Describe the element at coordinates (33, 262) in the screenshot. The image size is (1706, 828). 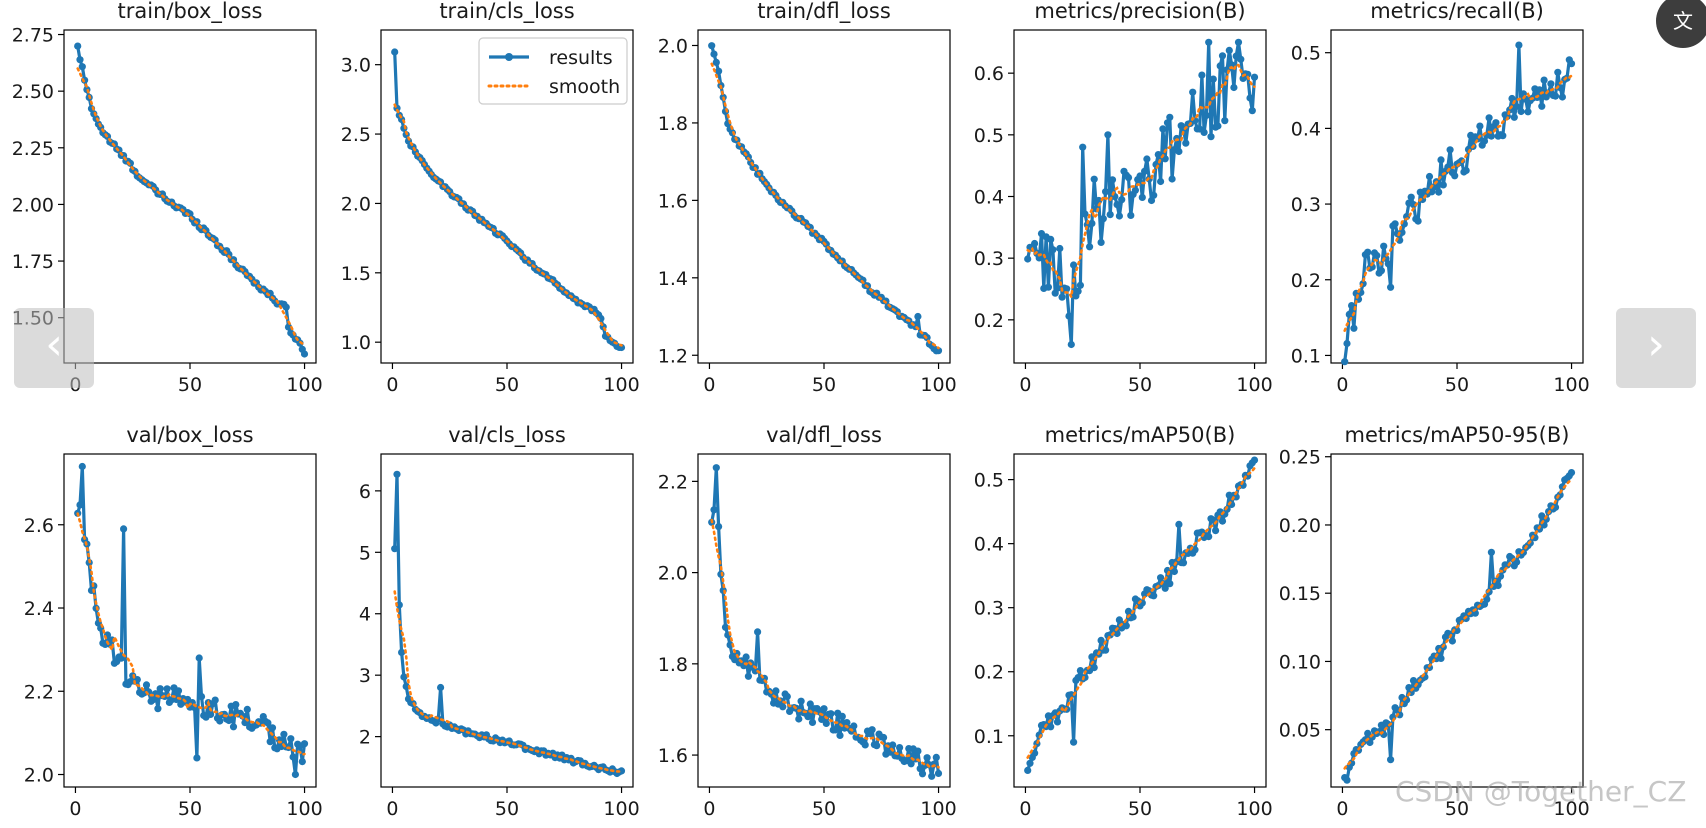
I see `y-tick-label: 1.75` at that location.